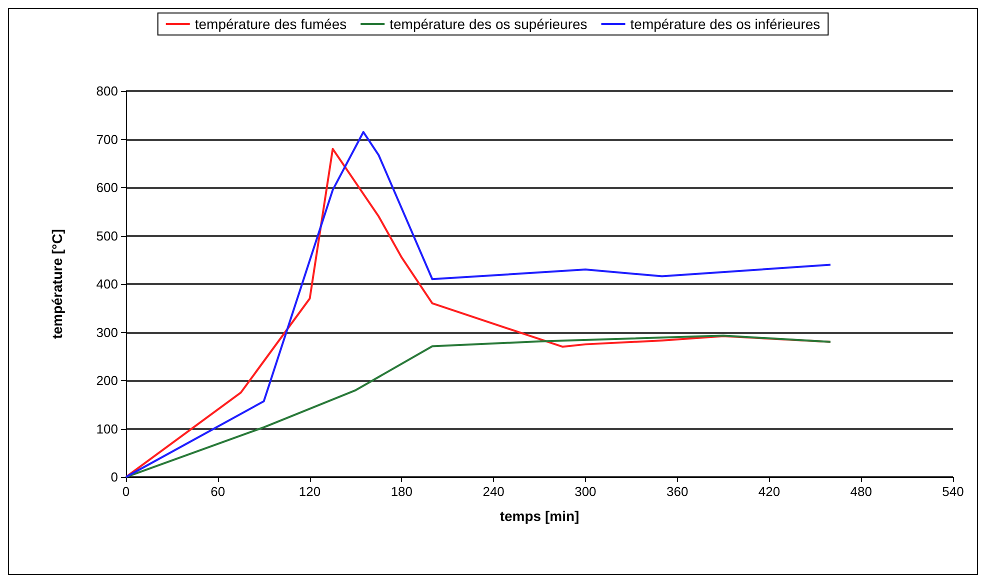 This screenshot has width=984, height=581. I want to click on y-tick-label: 100, so click(107, 428).